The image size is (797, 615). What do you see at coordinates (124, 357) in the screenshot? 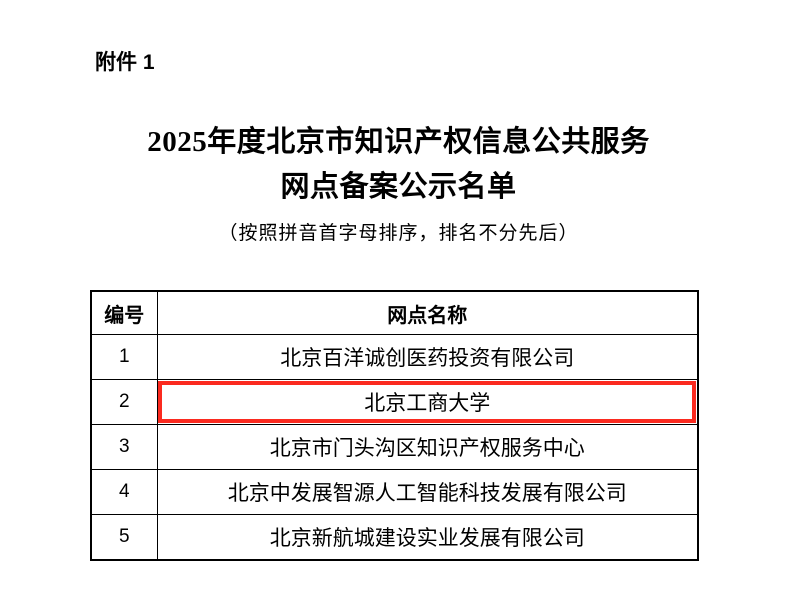
I see `row-number-cell: 1` at bounding box center [124, 357].